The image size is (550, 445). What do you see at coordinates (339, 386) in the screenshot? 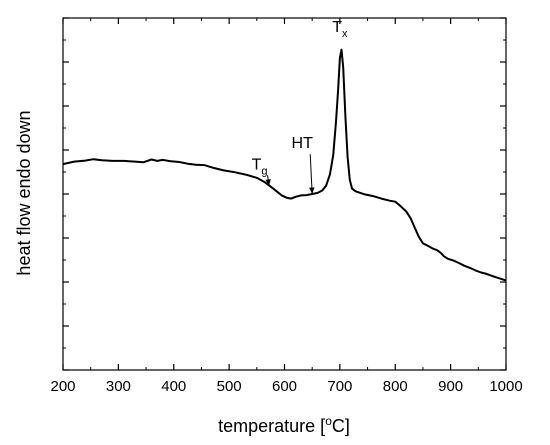
I see `x-tick-label-700: 700` at bounding box center [339, 386].